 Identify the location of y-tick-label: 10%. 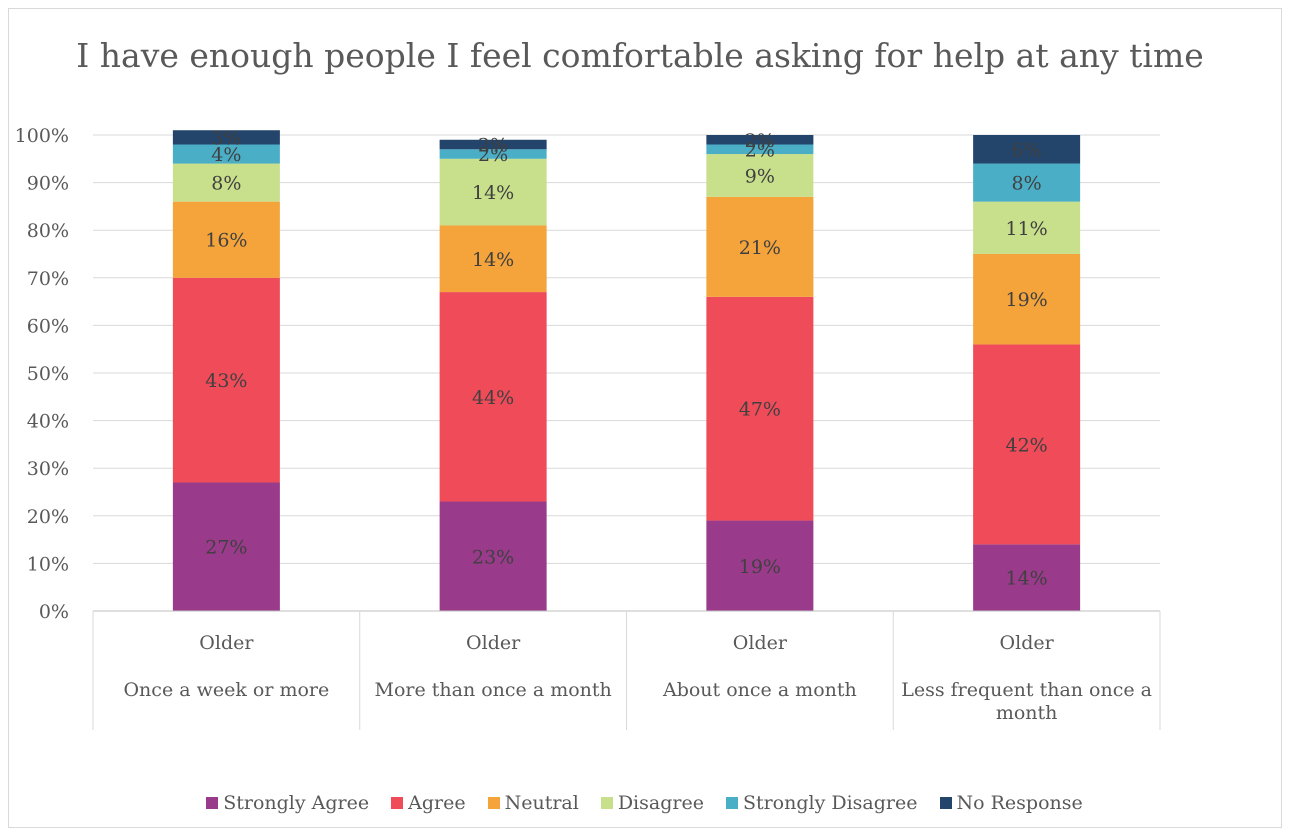
(48, 564).